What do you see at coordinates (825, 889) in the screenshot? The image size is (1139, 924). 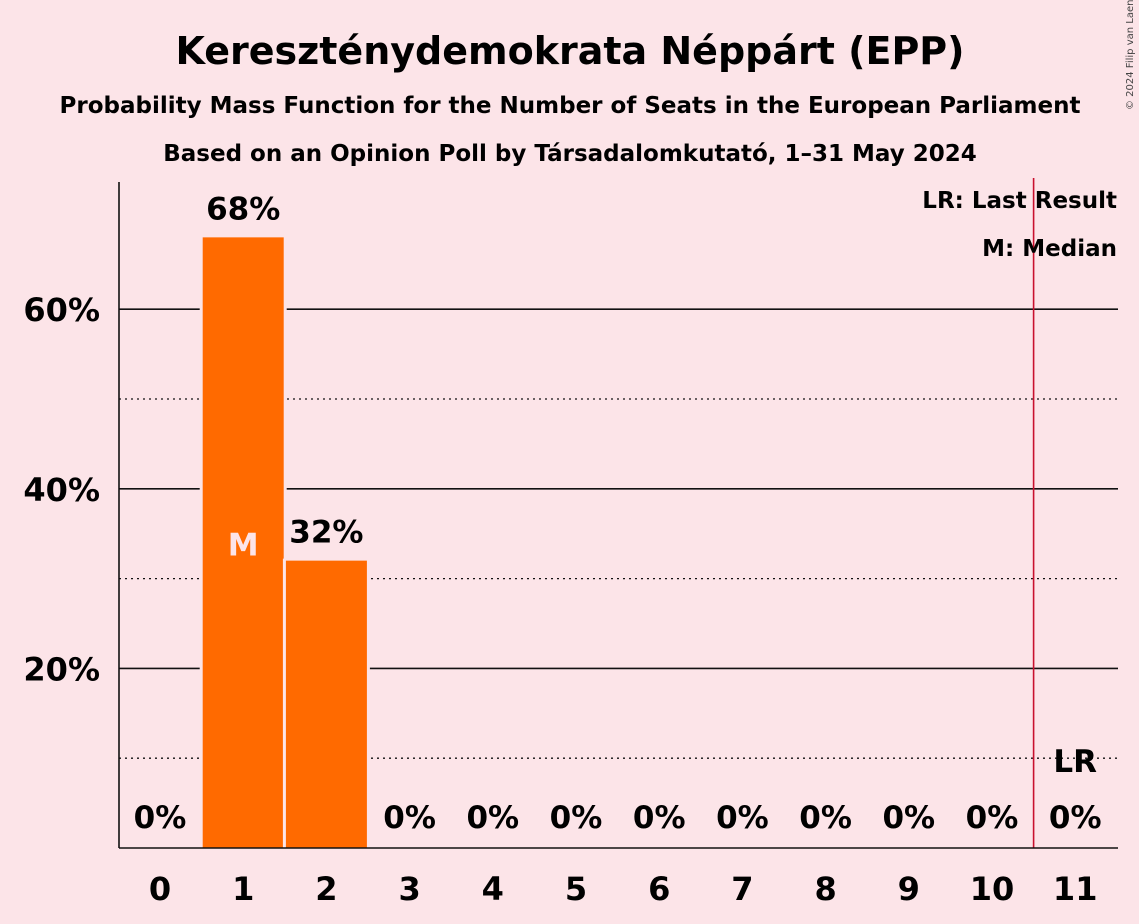 I see `x-tick-label: 8` at bounding box center [825, 889].